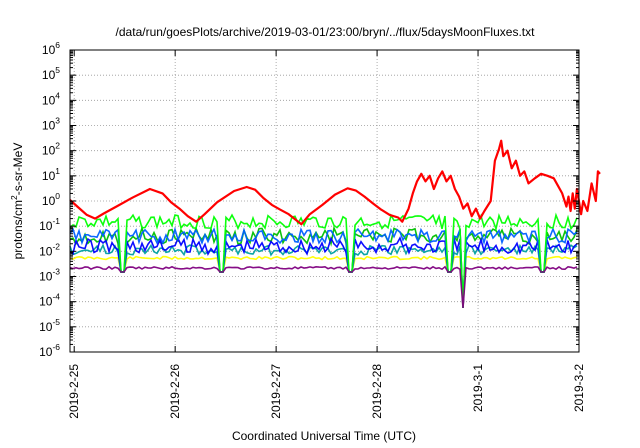 The height and width of the screenshot is (448, 640). I want to click on y-tick-label-exponent: -4, so click(56, 297).